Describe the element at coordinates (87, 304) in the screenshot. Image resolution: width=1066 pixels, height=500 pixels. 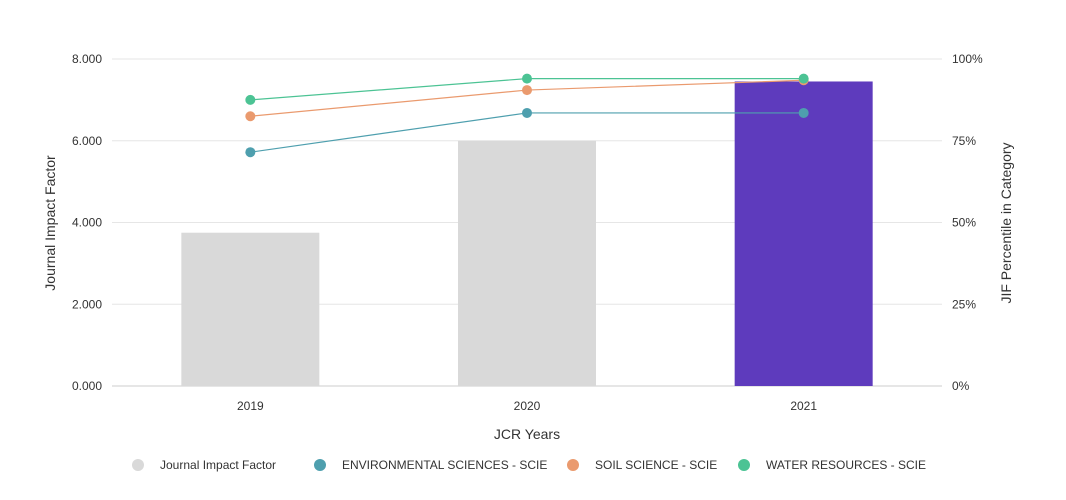
I see `y-tick-label: 2.000` at that location.